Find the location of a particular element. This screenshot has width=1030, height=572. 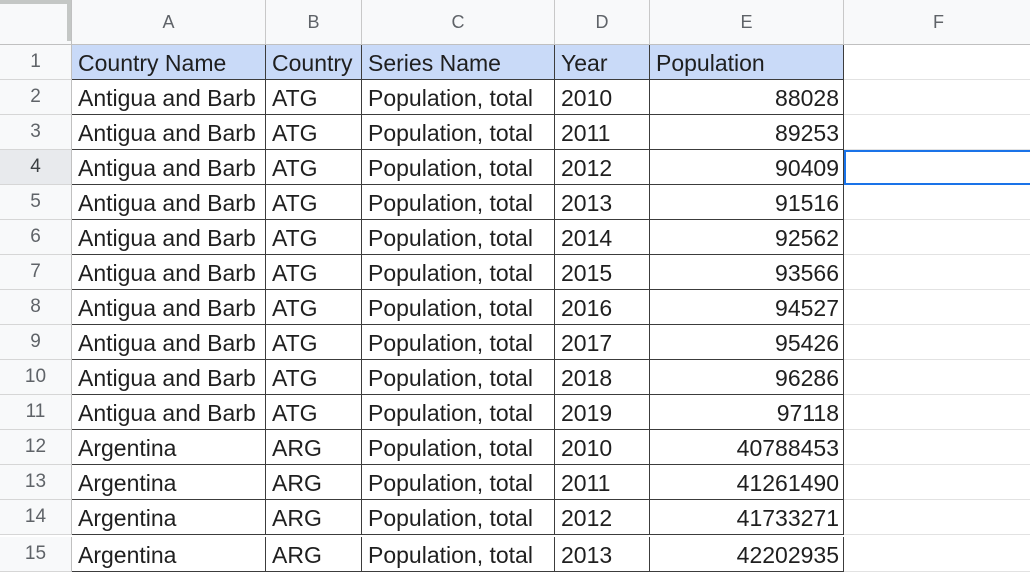

cell-a15: Argentina is located at coordinates (169, 554).